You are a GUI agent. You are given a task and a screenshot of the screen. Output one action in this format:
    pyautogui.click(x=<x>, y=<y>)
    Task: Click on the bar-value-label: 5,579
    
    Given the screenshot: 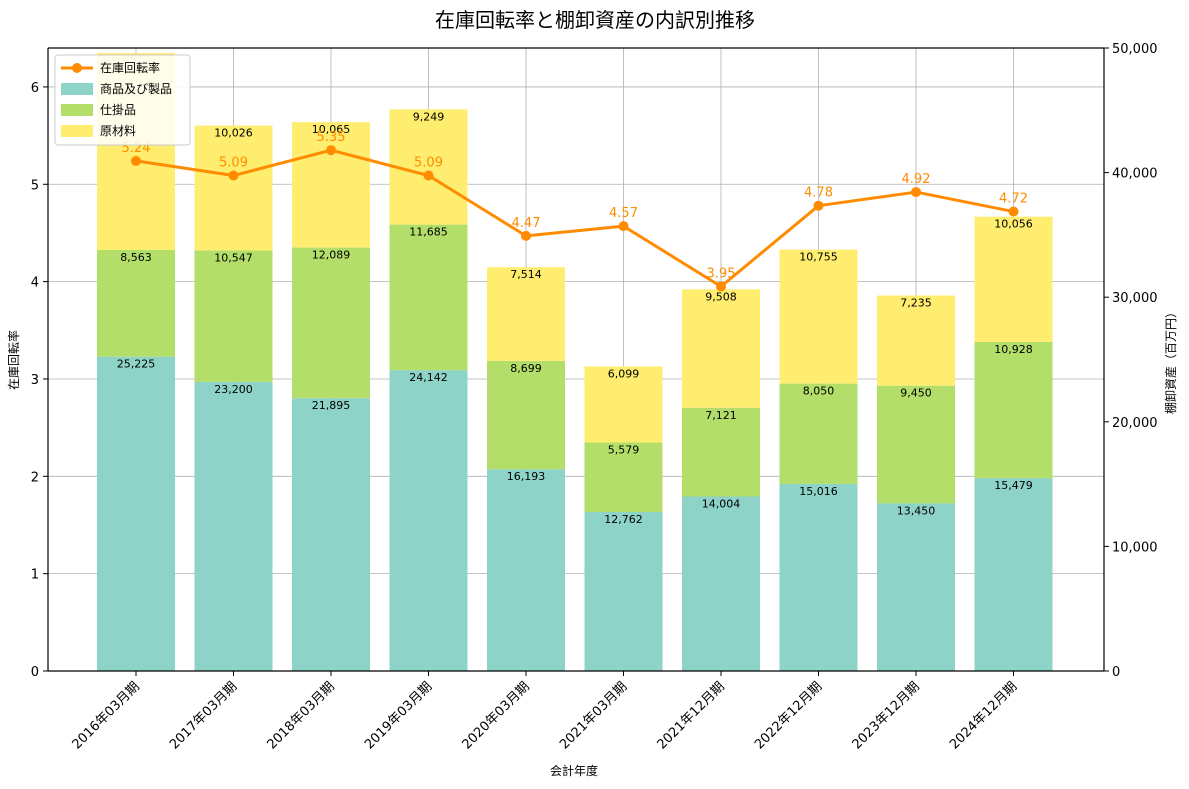 What is the action you would take?
    pyautogui.click(x=624, y=449)
    